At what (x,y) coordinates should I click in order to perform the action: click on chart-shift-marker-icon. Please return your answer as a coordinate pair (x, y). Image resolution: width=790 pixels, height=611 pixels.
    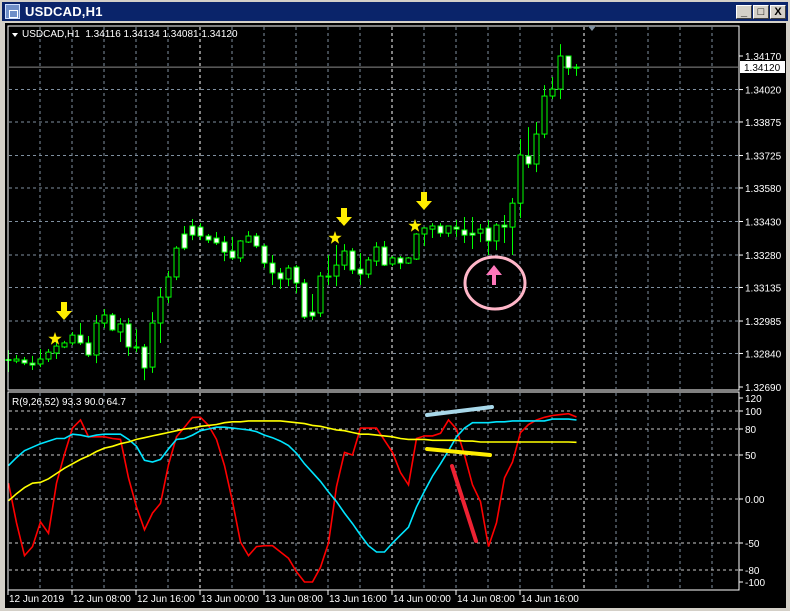
    Looking at the image, I should click on (592, 28).